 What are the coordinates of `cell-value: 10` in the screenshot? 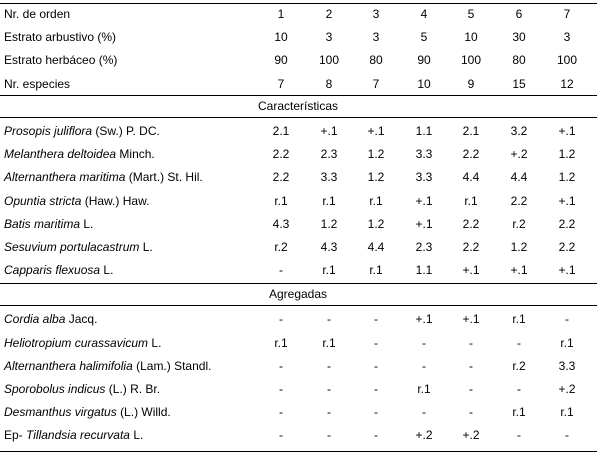 It's located at (281, 37).